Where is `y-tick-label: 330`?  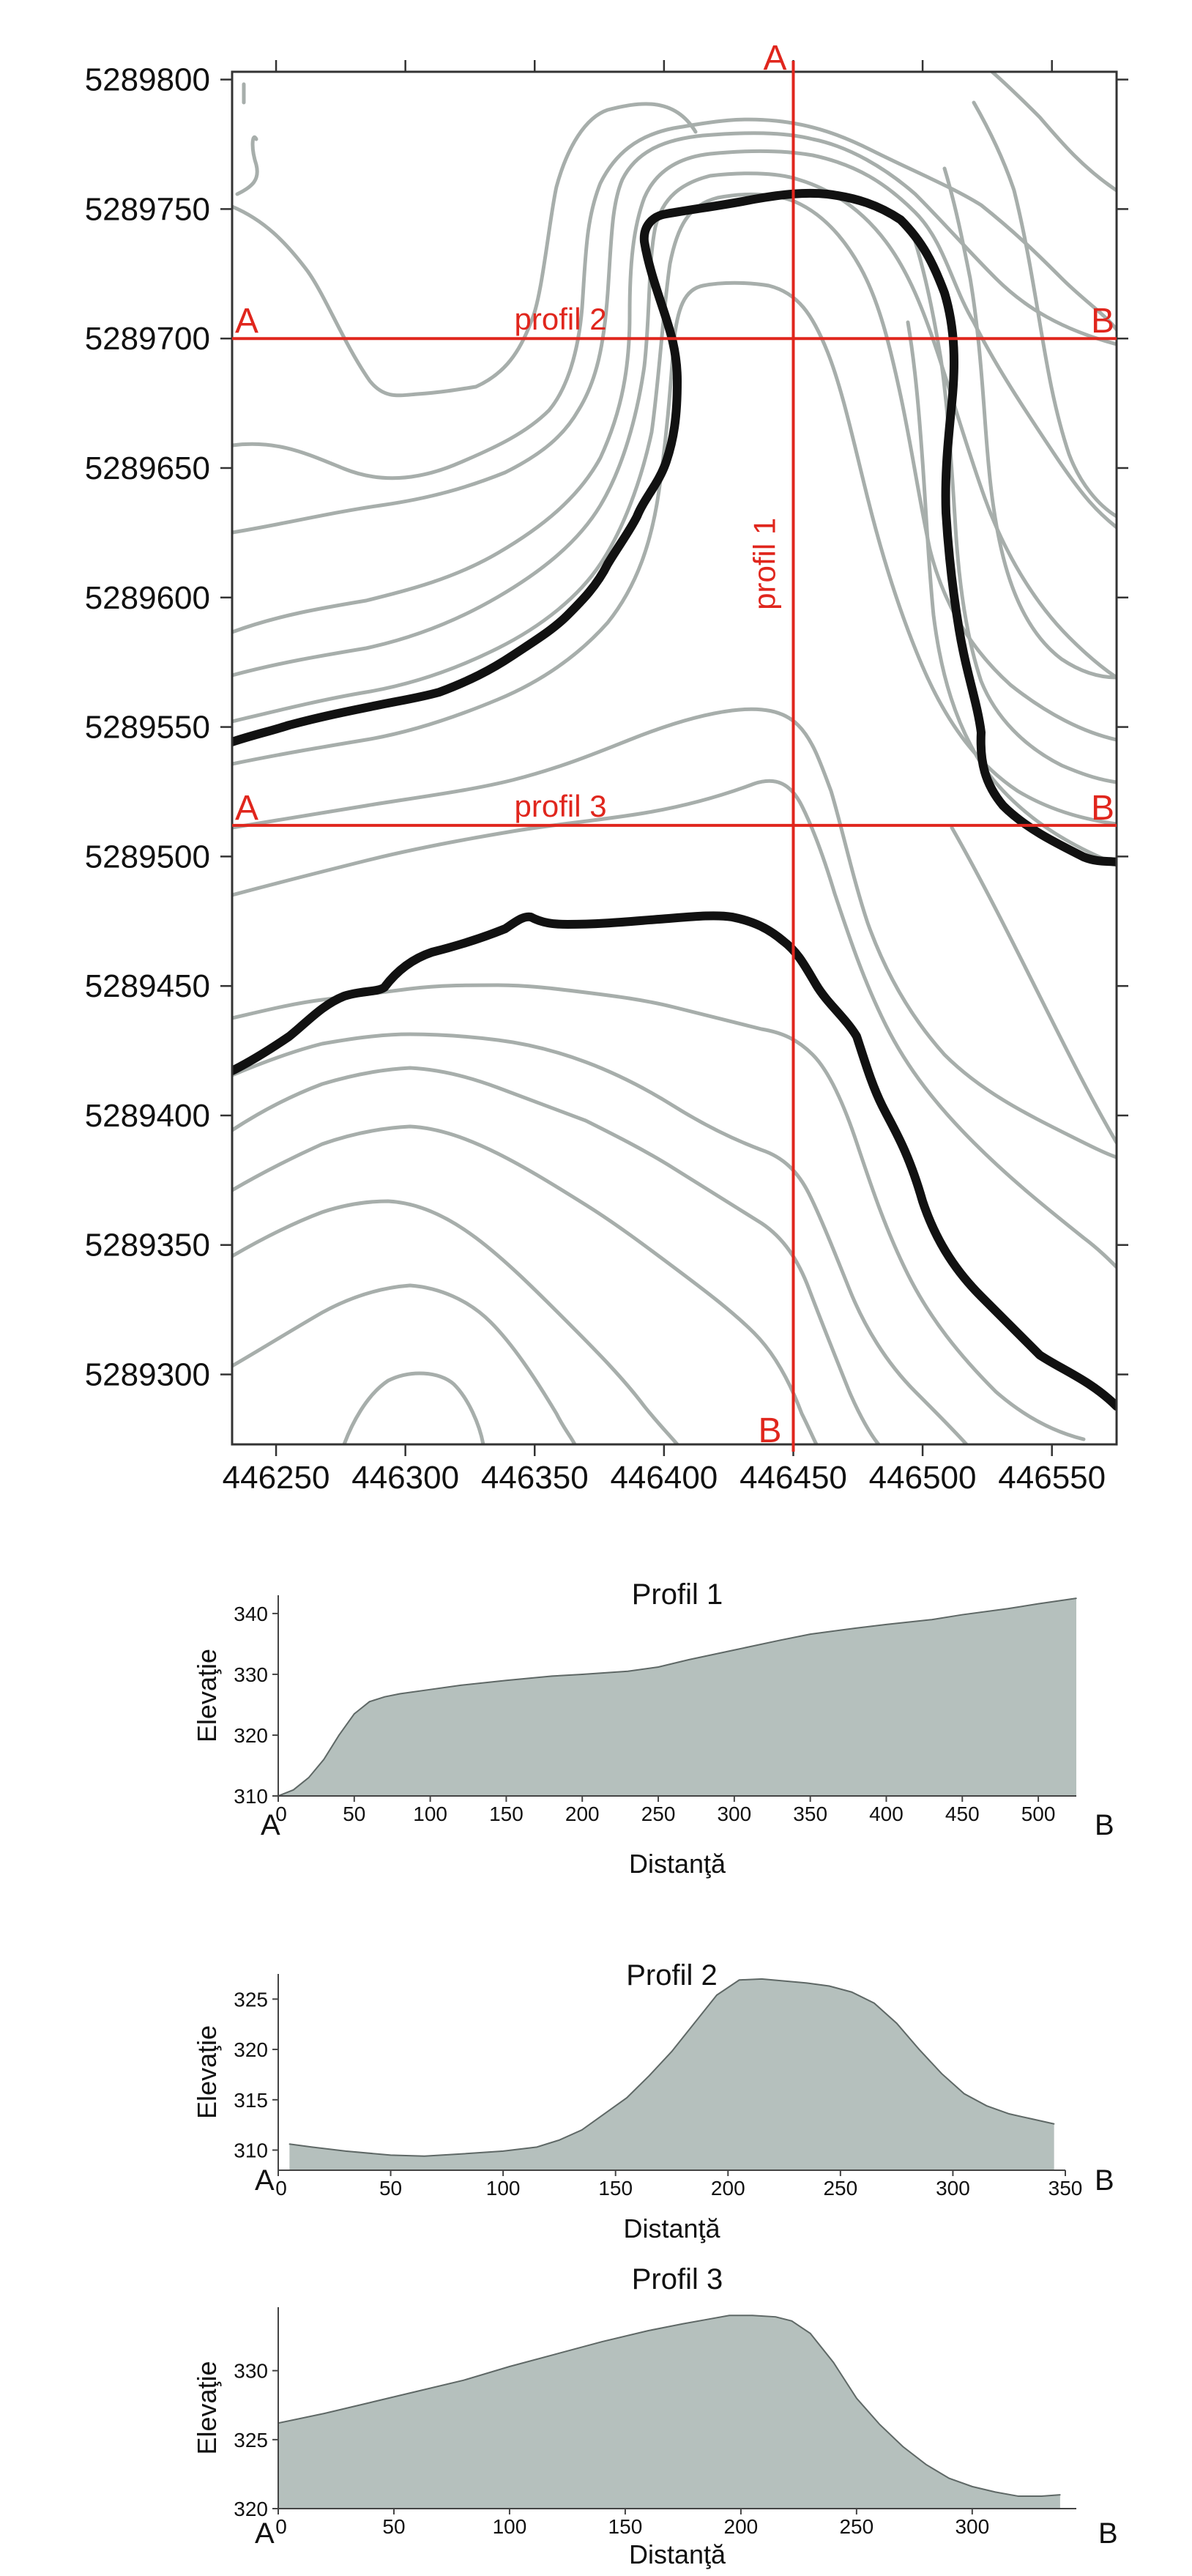 y-tick-label: 330 is located at coordinates (251, 1674).